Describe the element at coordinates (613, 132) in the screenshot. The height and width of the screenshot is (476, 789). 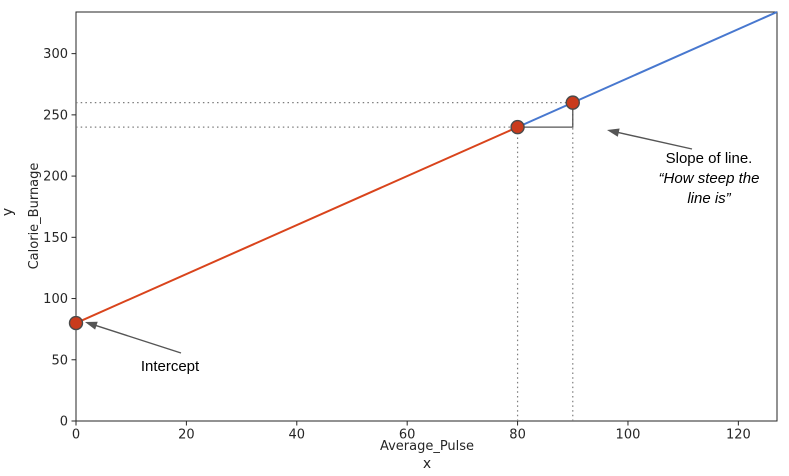
I see `slope-annotation-arrow-head` at that location.